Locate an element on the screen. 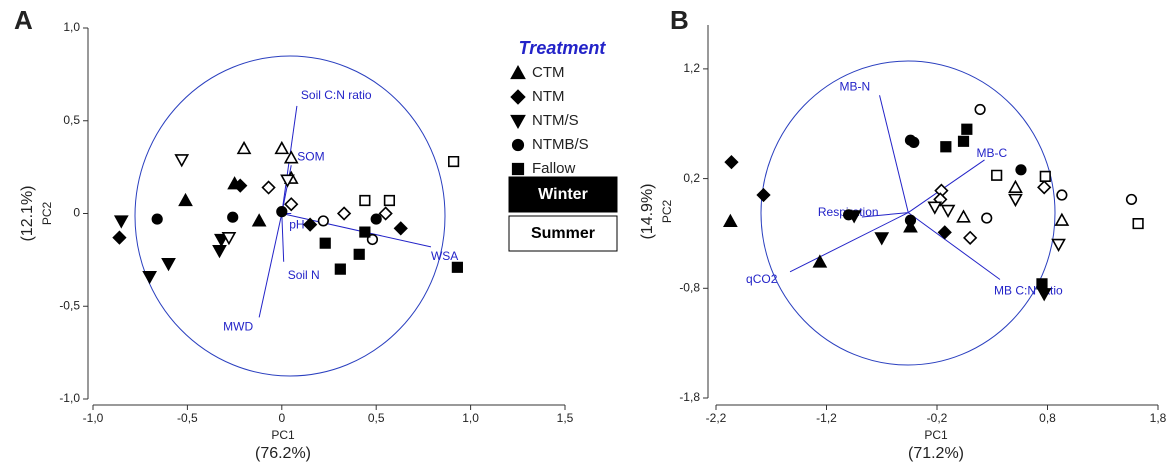  panel-letter: B is located at coordinates (679, 20).